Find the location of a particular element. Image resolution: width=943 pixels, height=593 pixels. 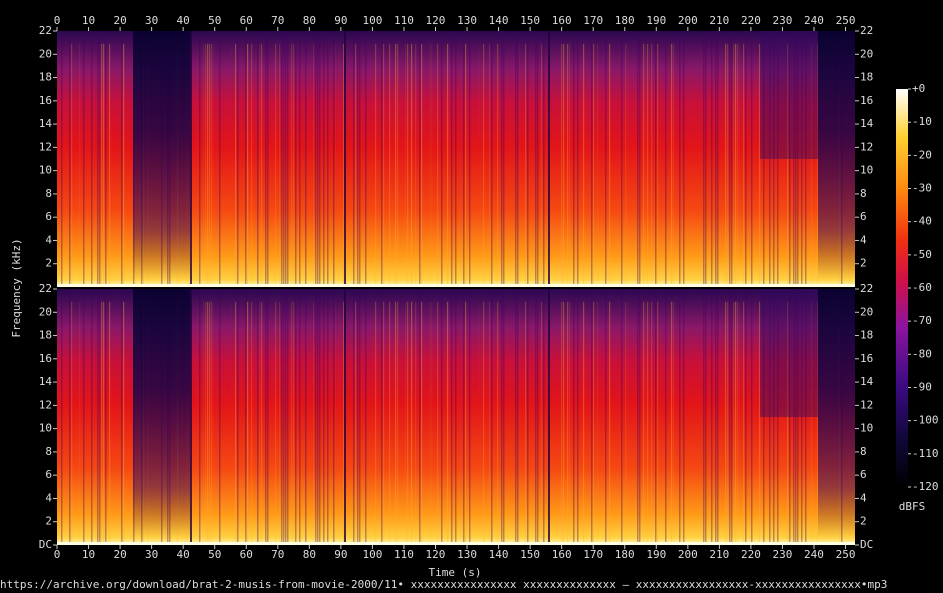

colorbar-tick-label: -70 is located at coordinates (922, 320).